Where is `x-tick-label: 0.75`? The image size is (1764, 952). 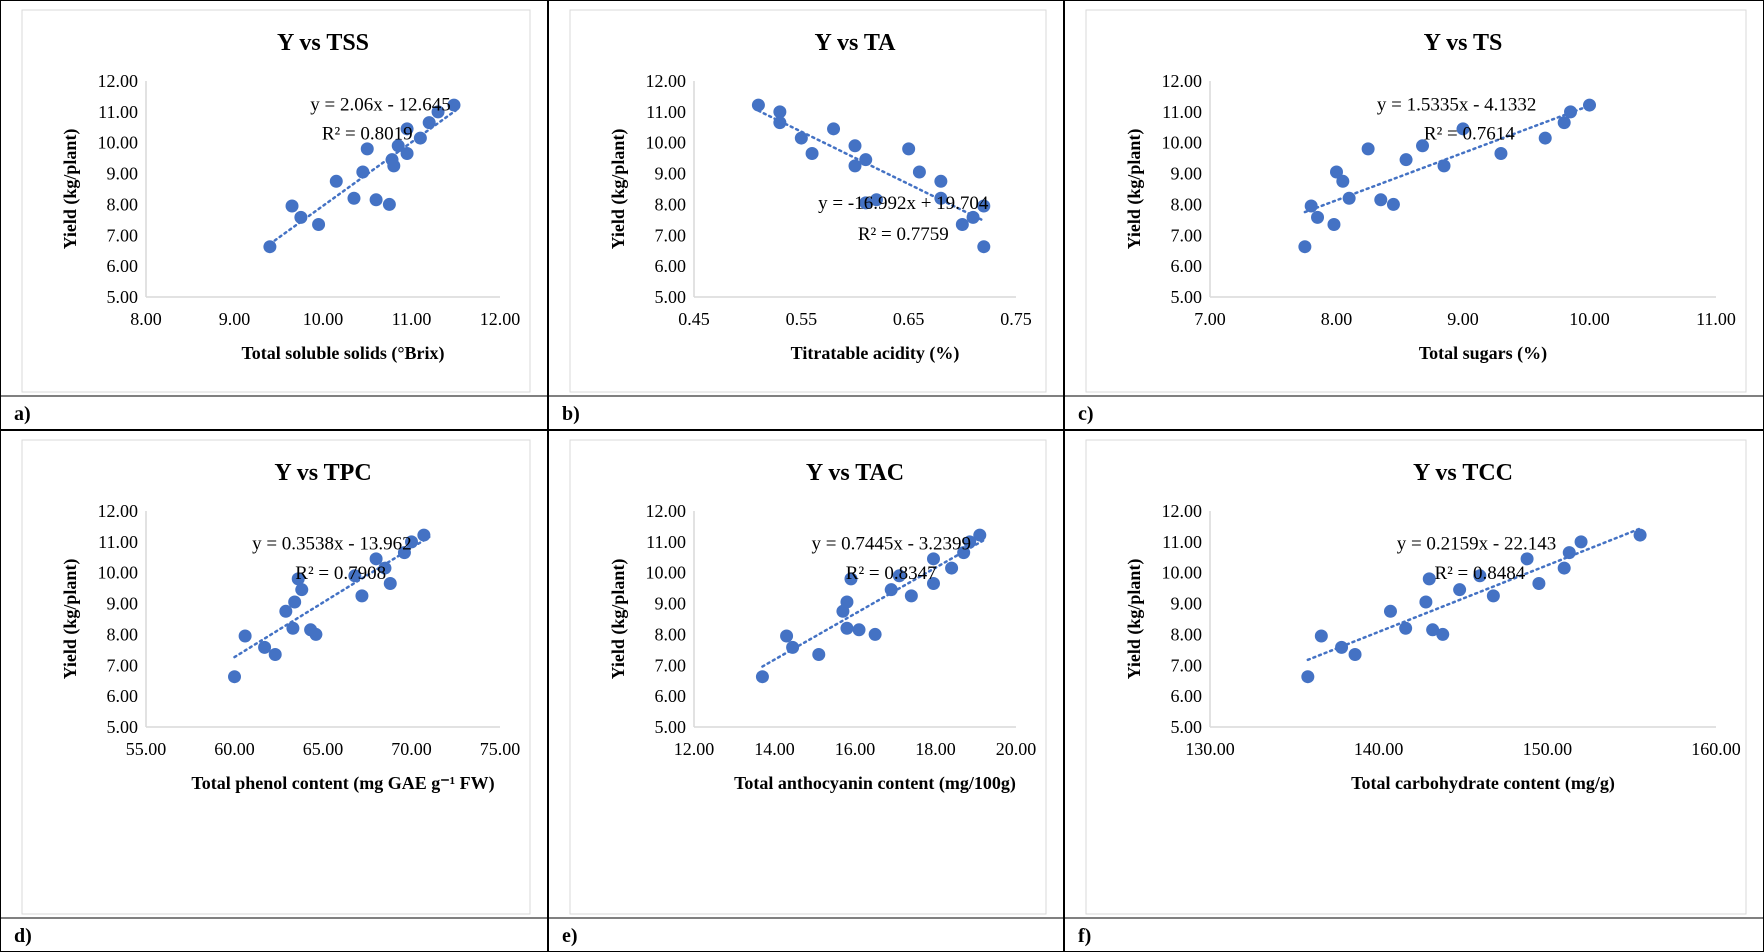
x-tick-label: 0.75 is located at coordinates (1016, 319).